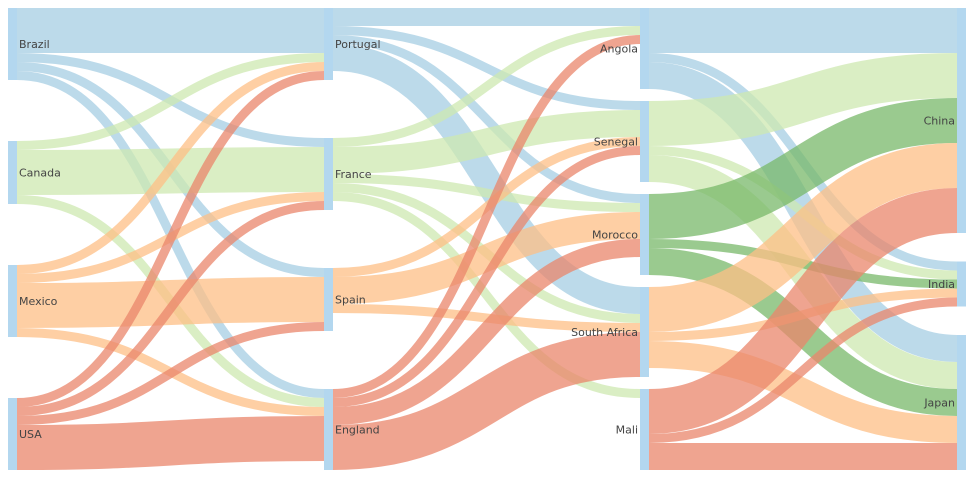 This screenshot has height=477, width=975. I want to click on label-england: England, so click(357, 430).